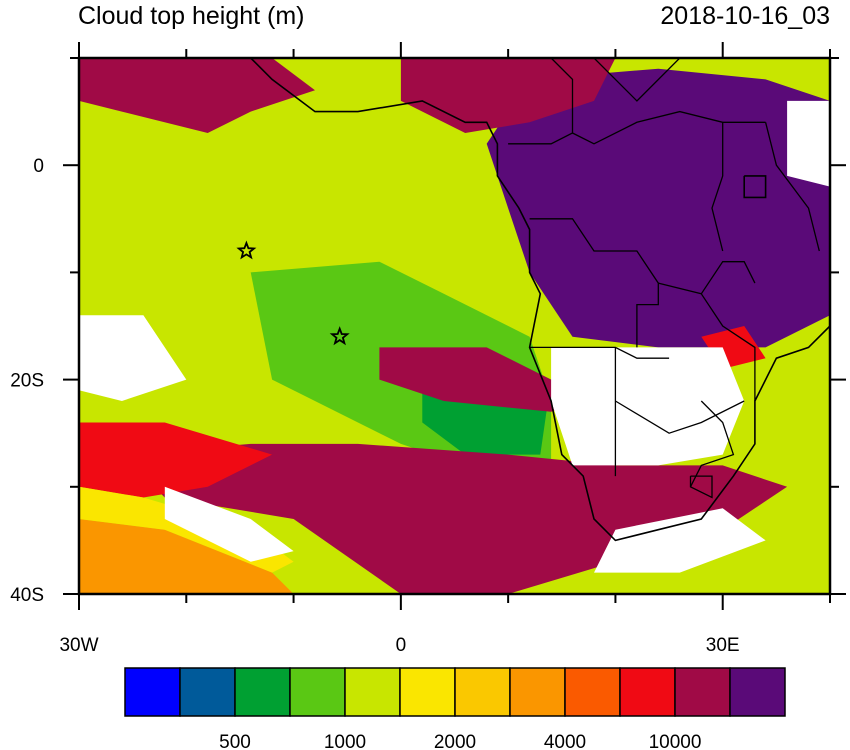 The height and width of the screenshot is (750, 850). What do you see at coordinates (745, 16) in the screenshot?
I see `timestamp-label: 2018-10-16_03` at bounding box center [745, 16].